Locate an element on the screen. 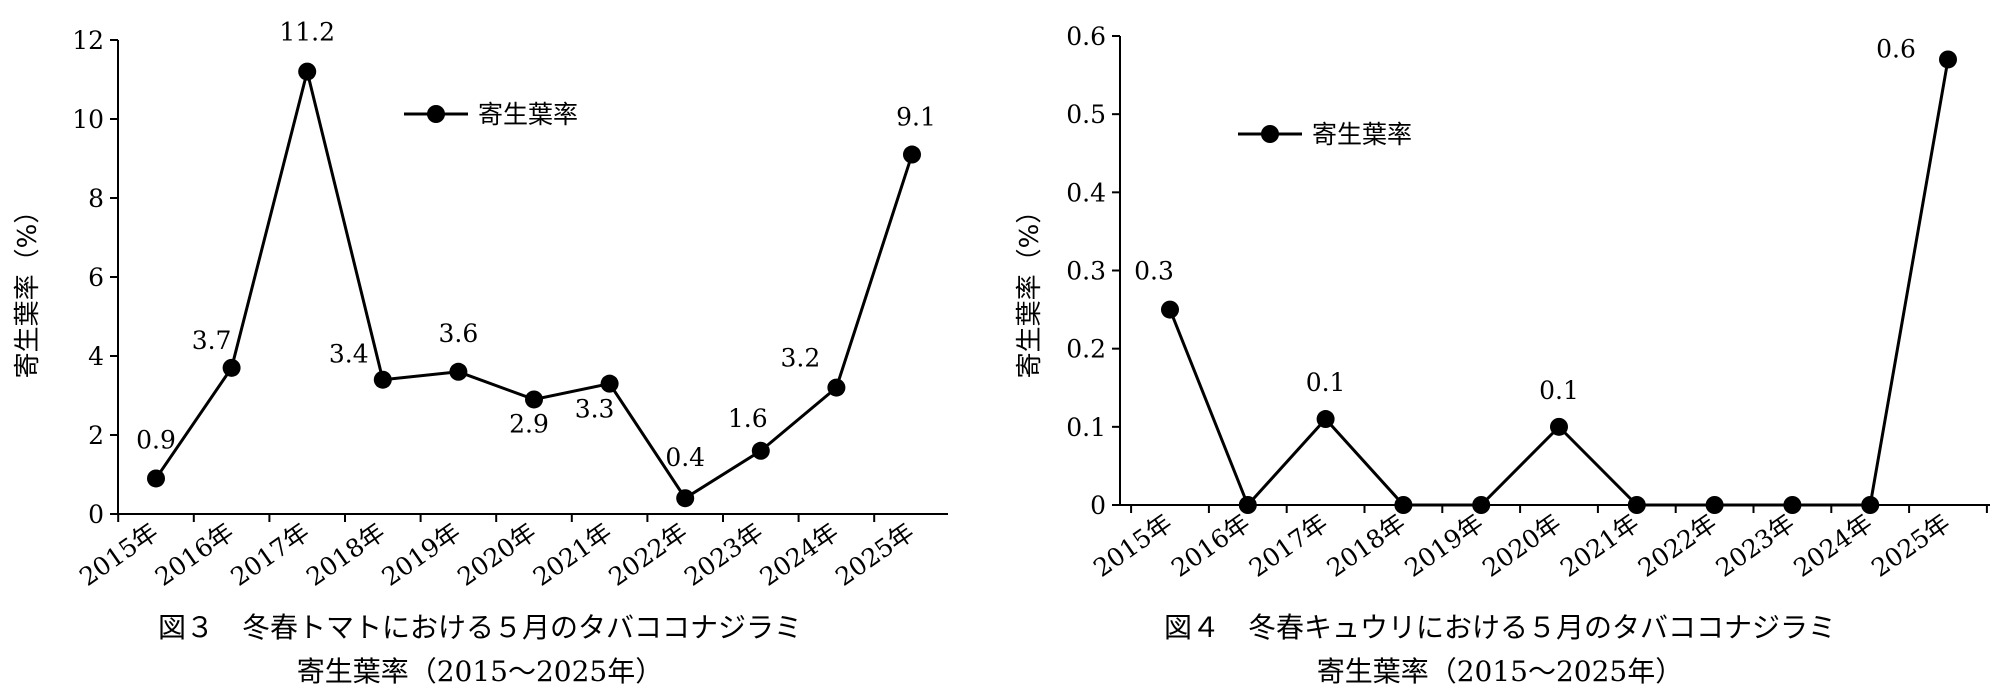 The height and width of the screenshot is (695, 2000). y-tick-label: 0.3 is located at coordinates (1086, 271).